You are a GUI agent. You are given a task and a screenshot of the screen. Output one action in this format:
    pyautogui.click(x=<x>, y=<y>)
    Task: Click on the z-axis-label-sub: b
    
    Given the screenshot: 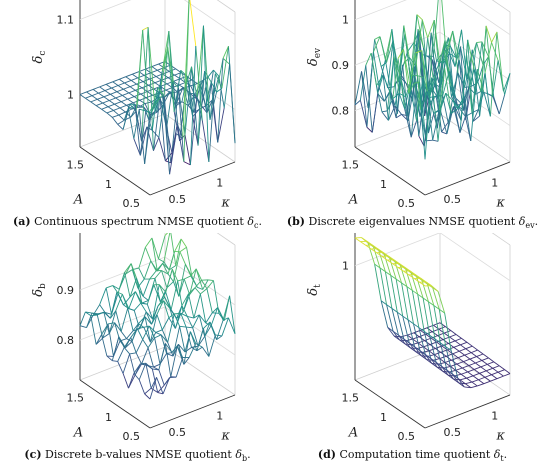 What is the action you would take?
    pyautogui.click(x=43, y=286)
    